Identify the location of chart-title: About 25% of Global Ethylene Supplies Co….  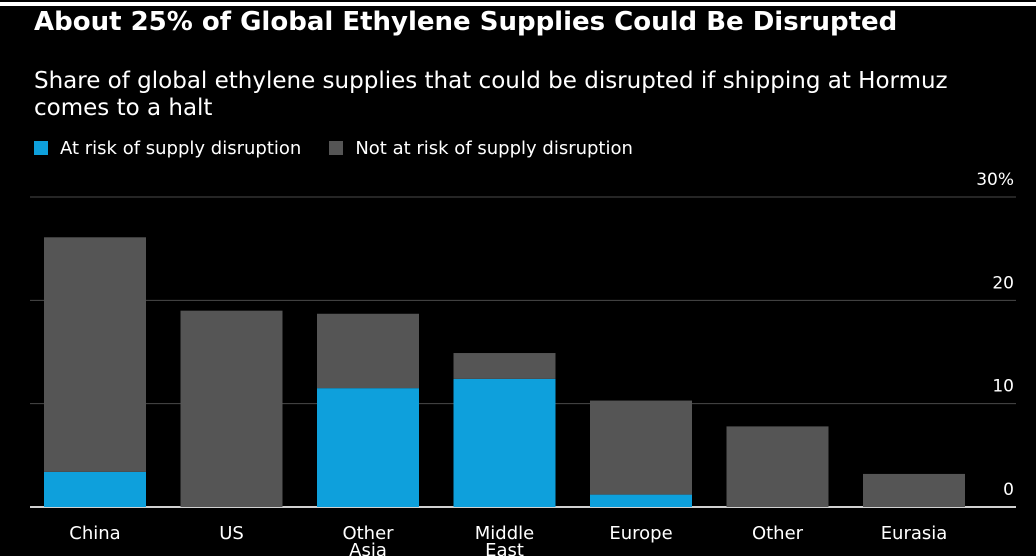
(466, 22).